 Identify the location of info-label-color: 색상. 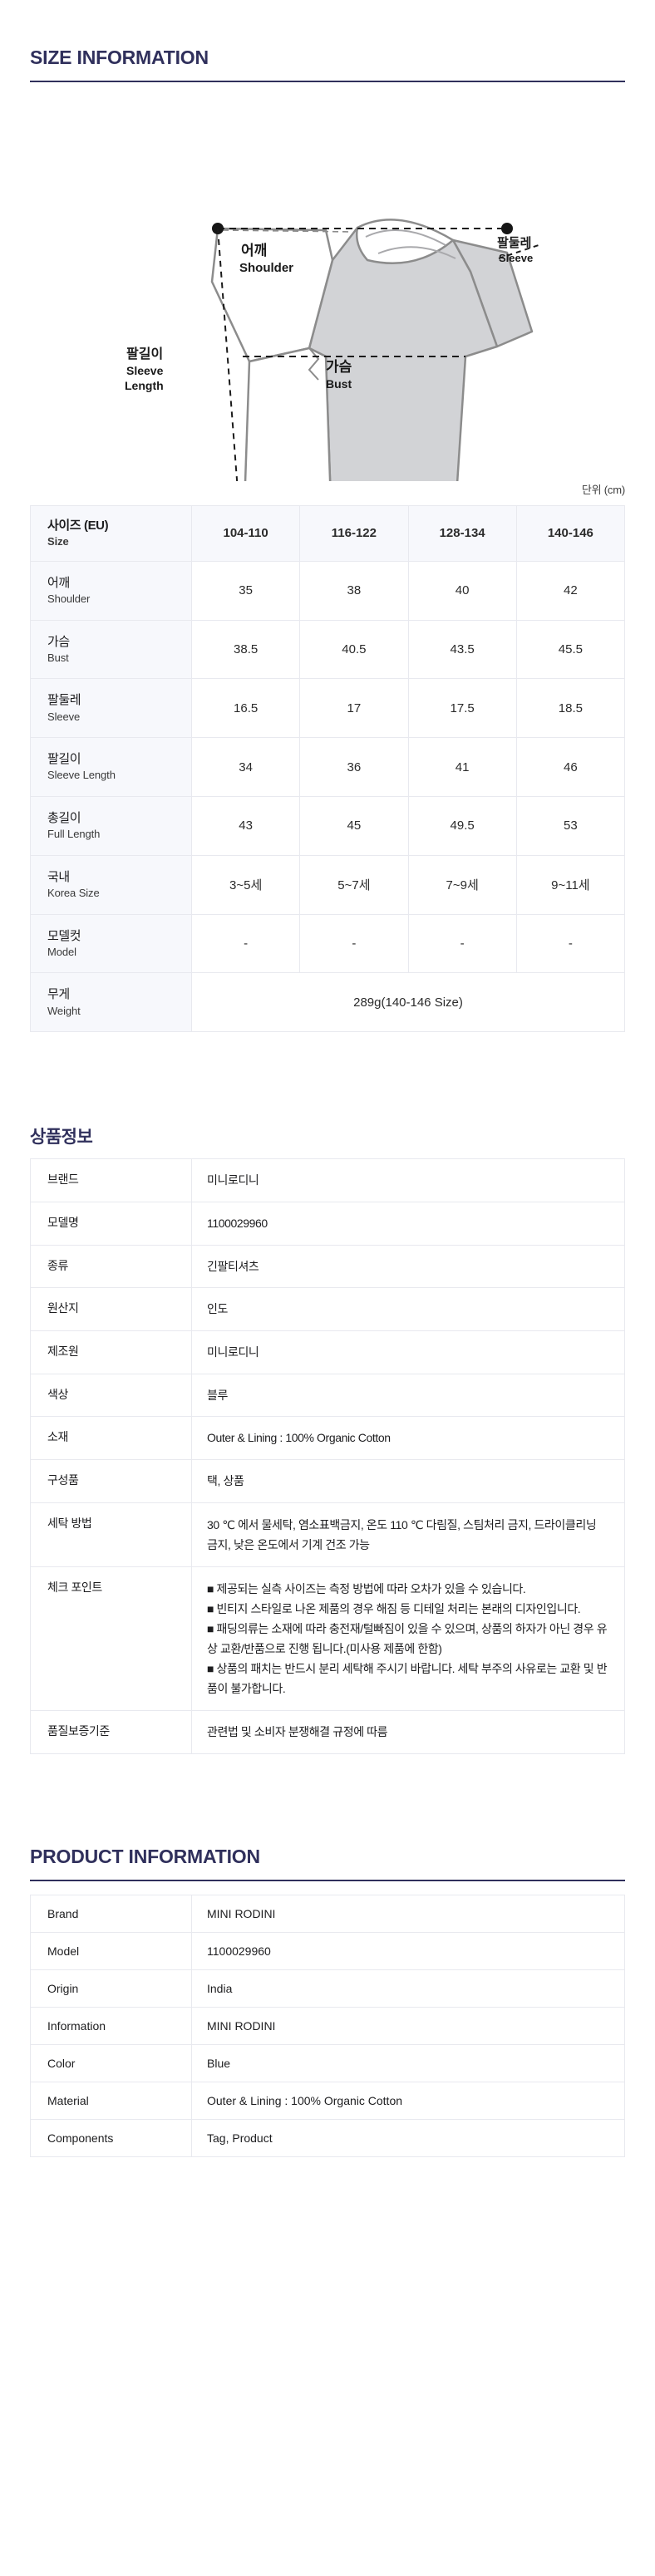
(111, 1396).